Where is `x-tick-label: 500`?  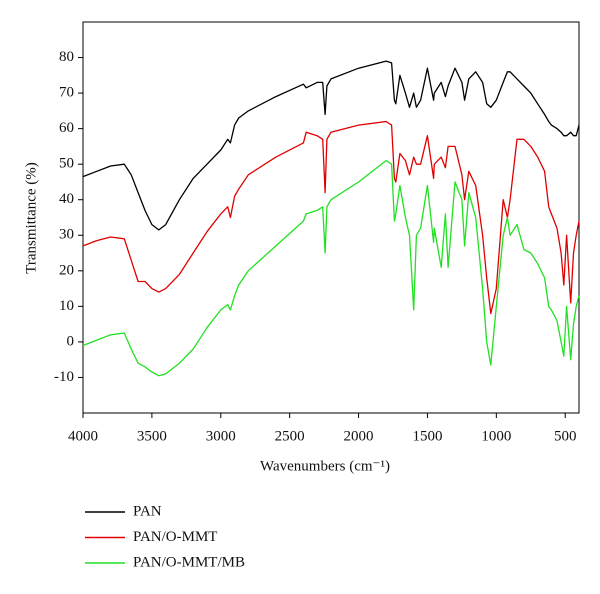 x-tick-label: 500 is located at coordinates (565, 436).